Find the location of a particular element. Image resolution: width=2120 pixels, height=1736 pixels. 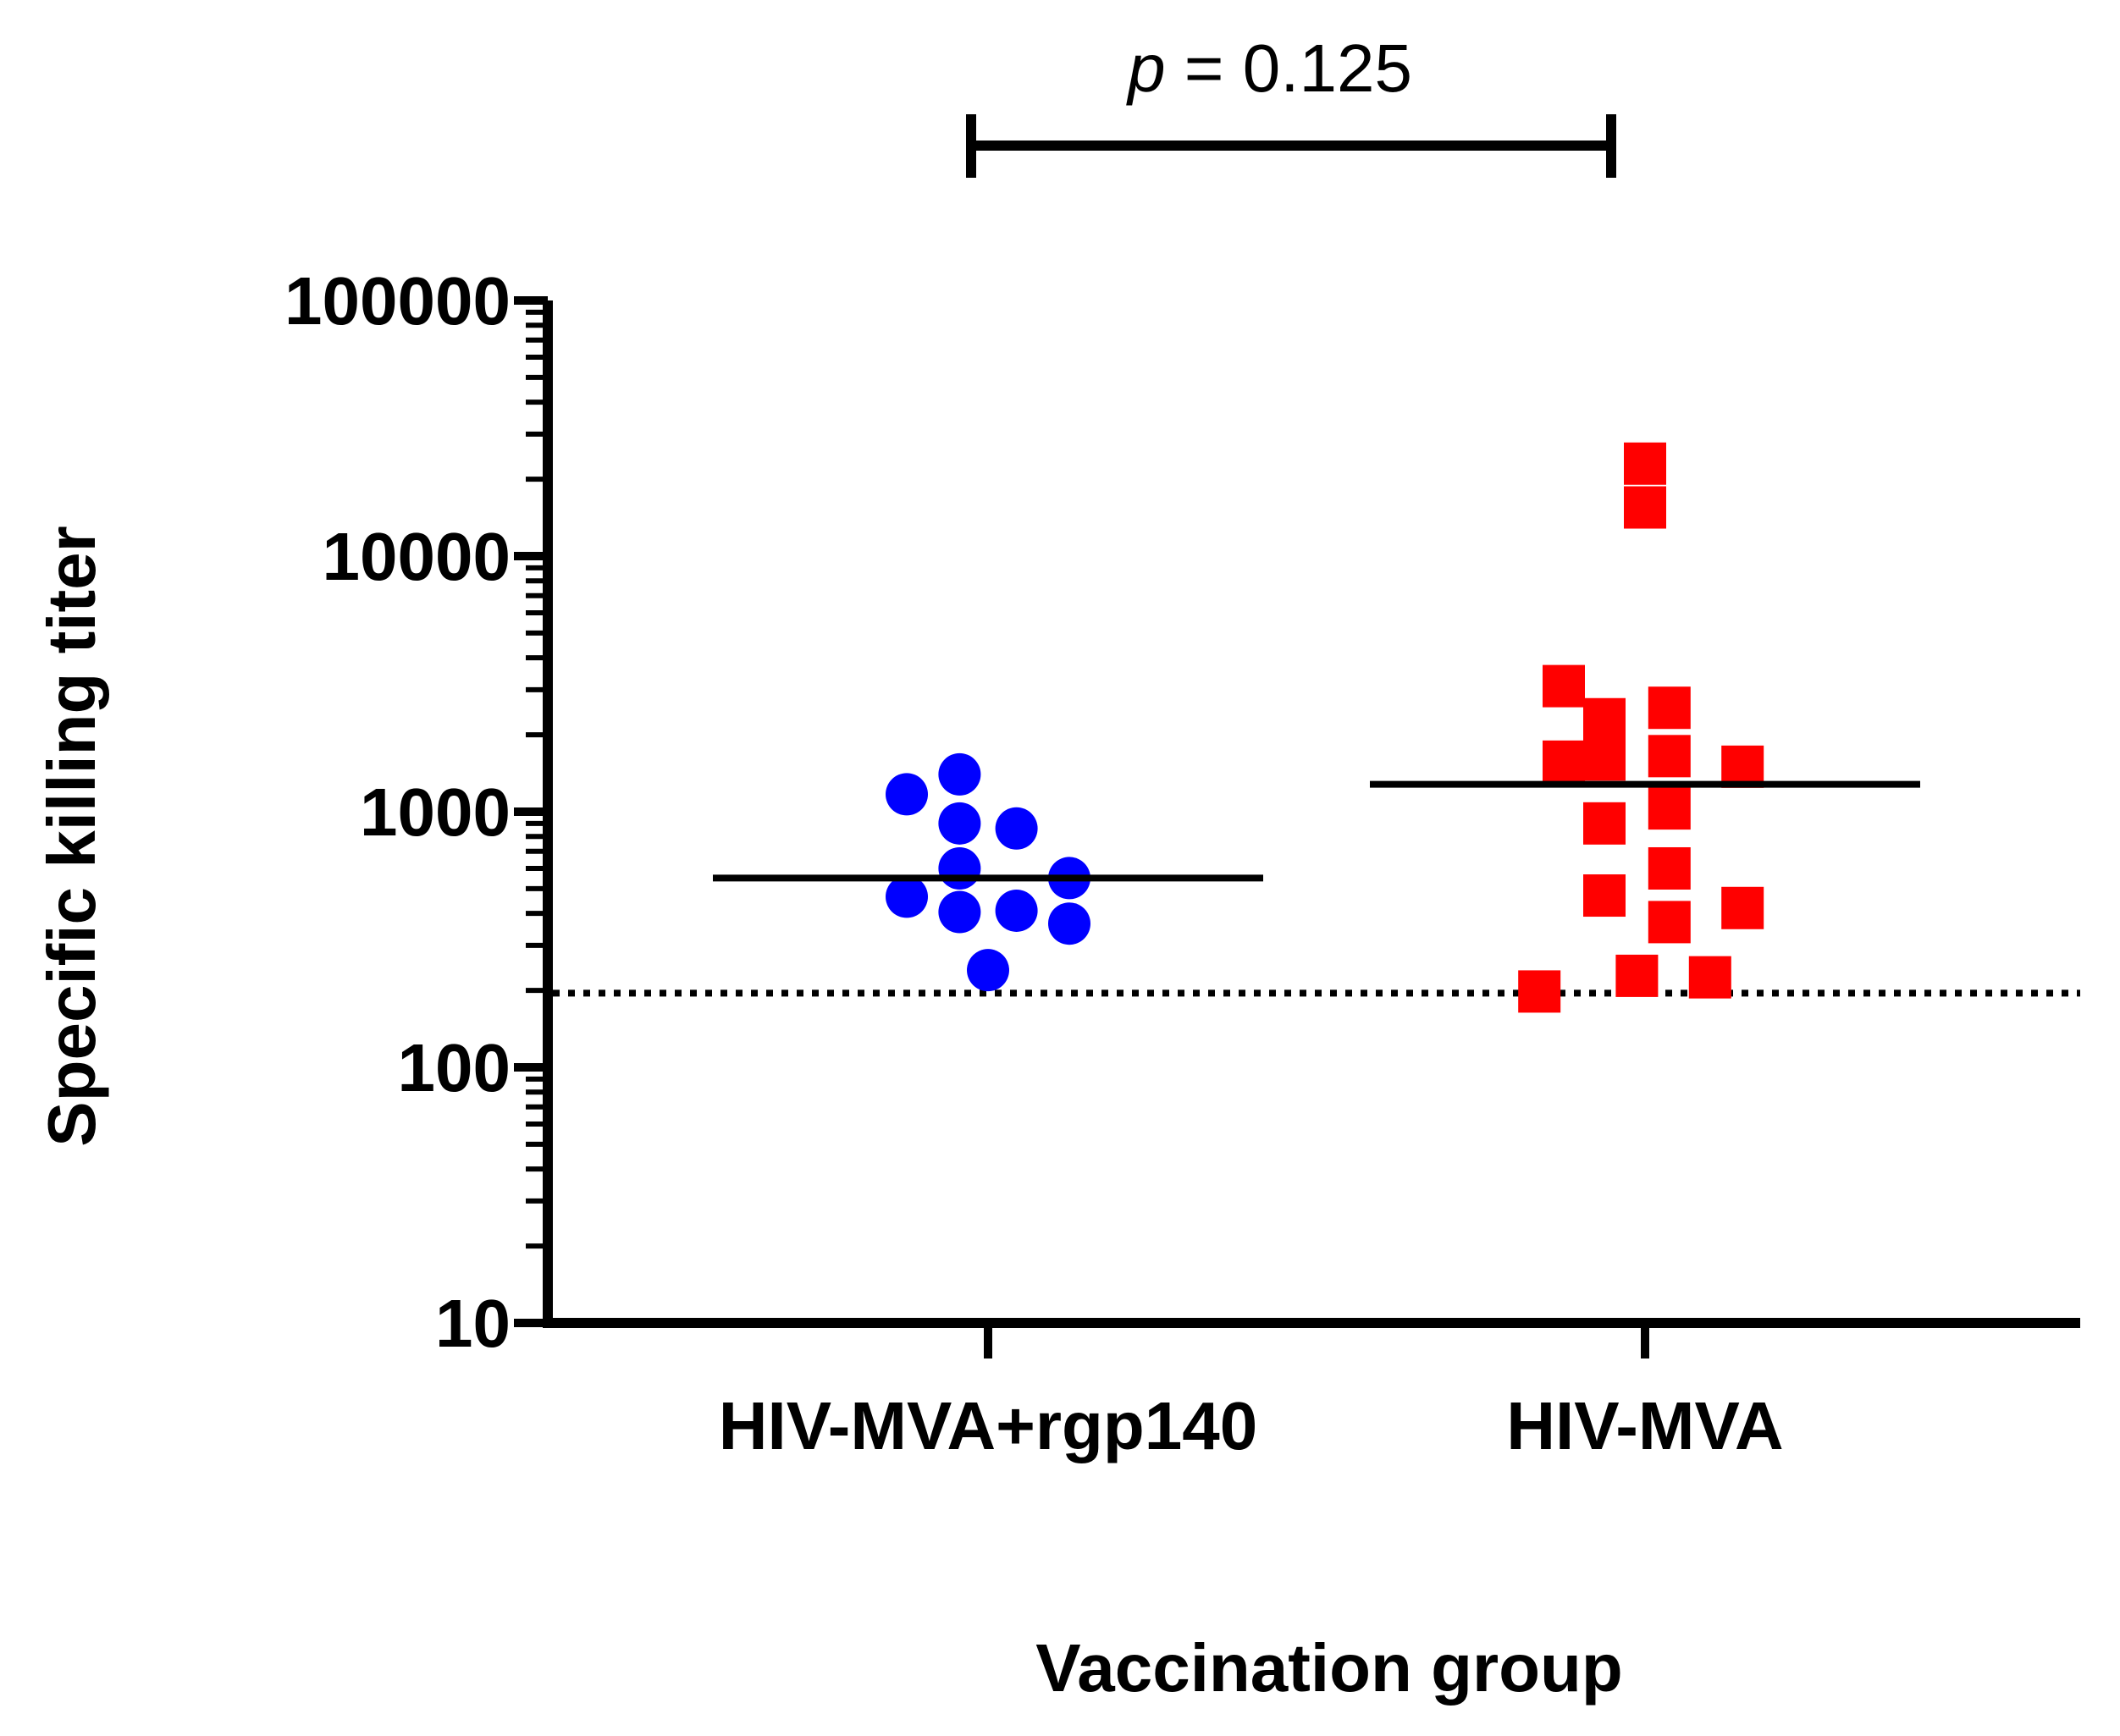

significance-bracket: p = 0.125 is located at coordinates (1291, 104).